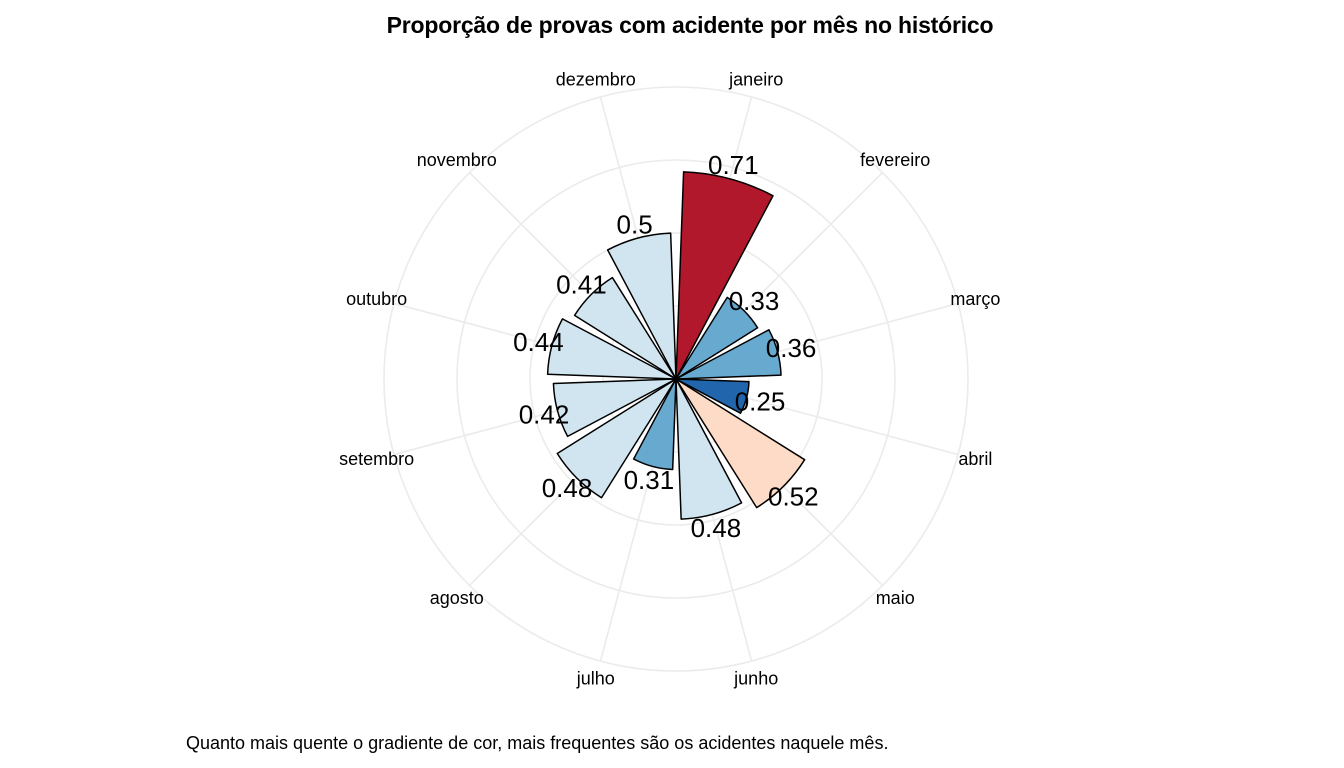 The height and width of the screenshot is (768, 1344). I want to click on bar-julho, so click(654, 424).